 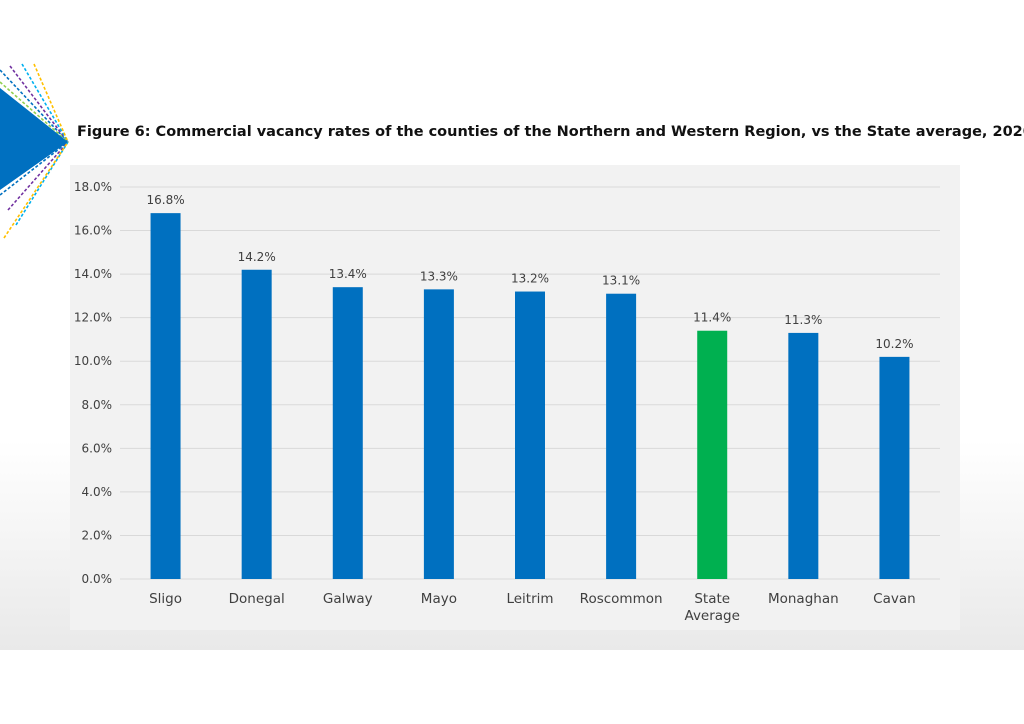 I want to click on x-tick-label: Leitrim, so click(x=529, y=599).